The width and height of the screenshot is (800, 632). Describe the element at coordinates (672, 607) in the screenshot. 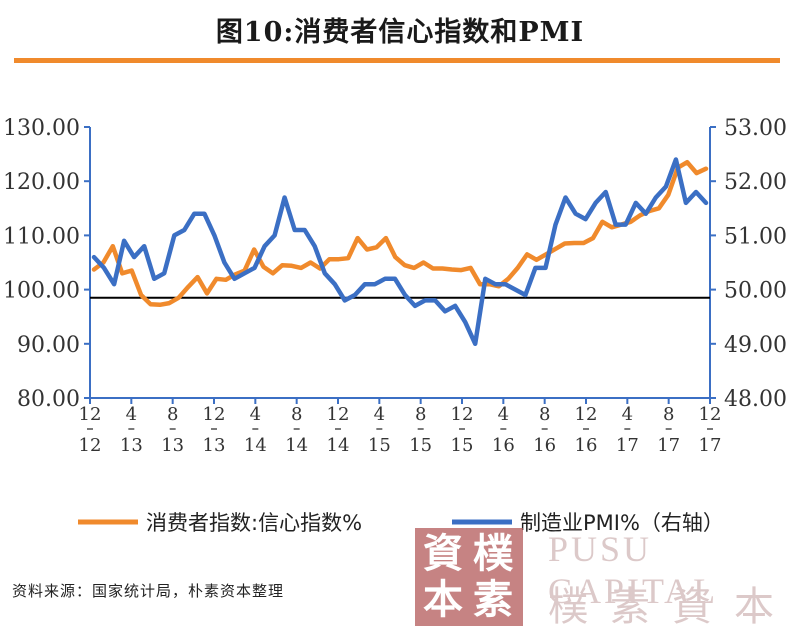

I see `watermark-text-cn: 樸素資本` at that location.